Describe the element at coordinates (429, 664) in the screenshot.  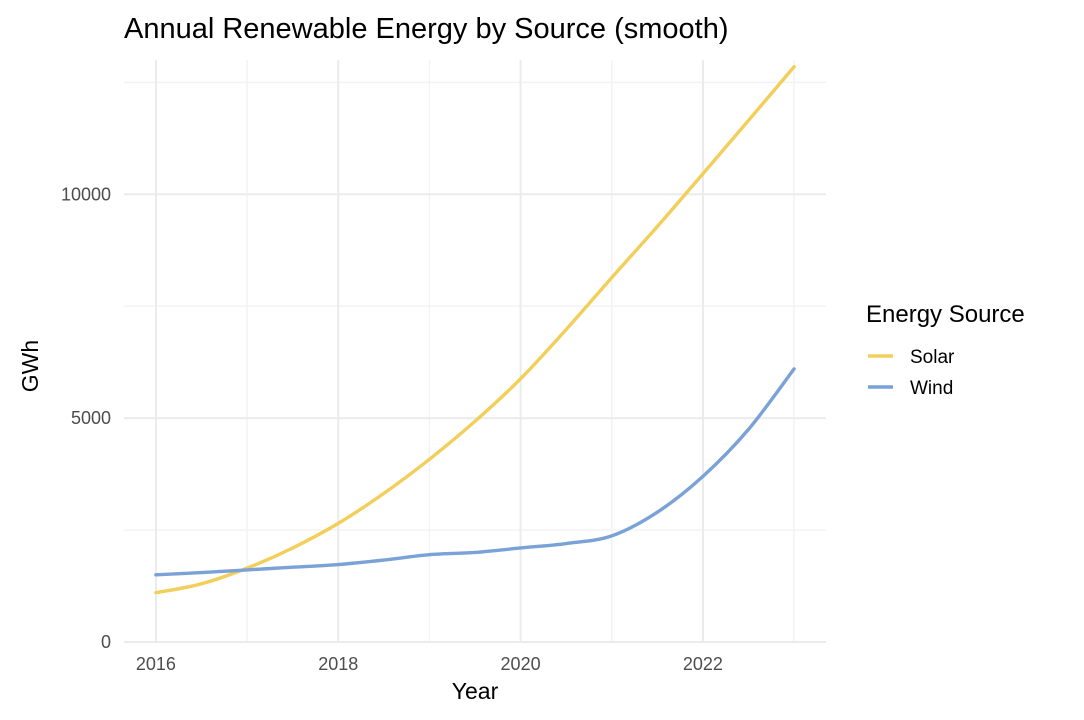
I see `x-axis-ticks: 2016 2018 2020 2022` at that location.